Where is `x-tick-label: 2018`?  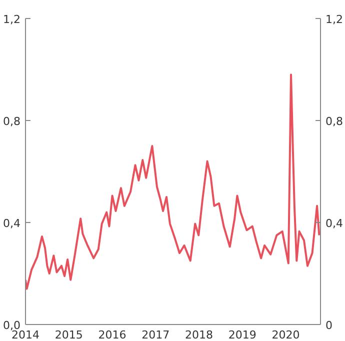
x-tick-label: 2018 is located at coordinates (199, 334).